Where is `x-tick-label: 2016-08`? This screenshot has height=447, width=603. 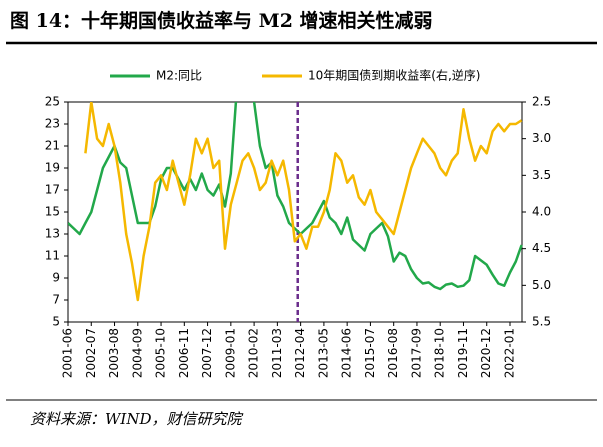 x-tick-label: 2016-08 is located at coordinates (393, 353).